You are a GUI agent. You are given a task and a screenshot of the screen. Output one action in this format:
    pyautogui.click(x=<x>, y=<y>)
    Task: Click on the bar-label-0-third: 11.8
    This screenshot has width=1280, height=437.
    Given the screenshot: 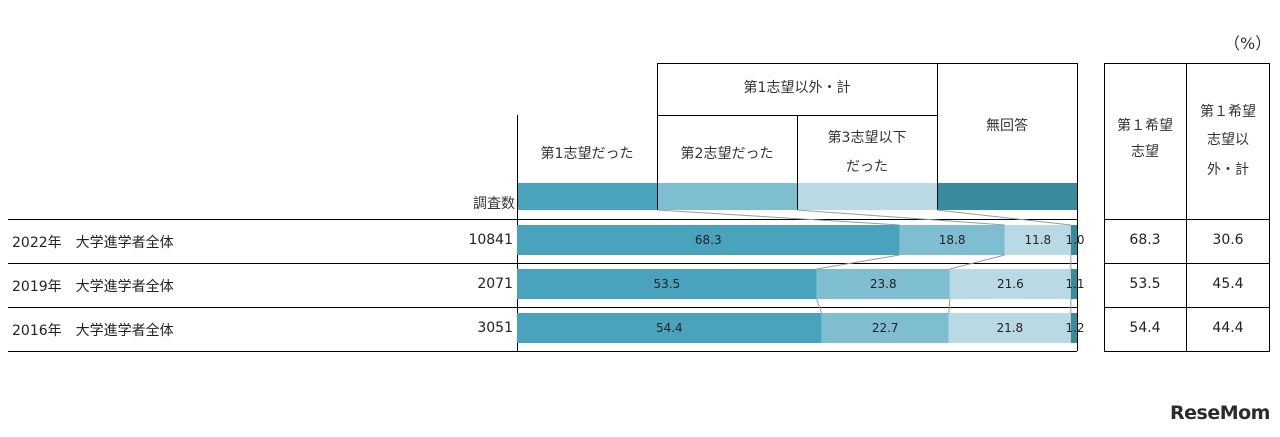 What is the action you would take?
    pyautogui.click(x=1037, y=240)
    